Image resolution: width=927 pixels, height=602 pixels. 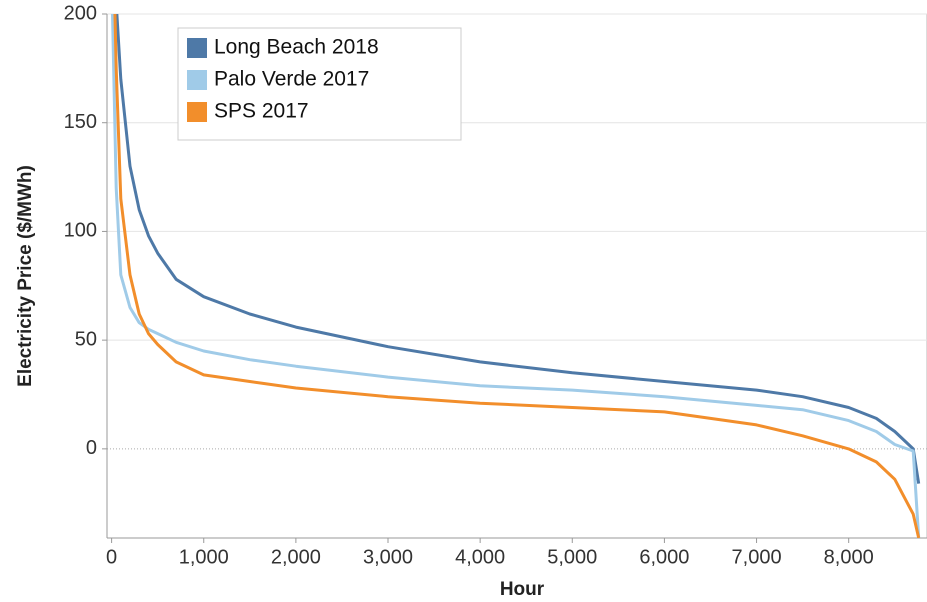 What do you see at coordinates (25, 276) in the screenshot?
I see `y-axis-title: Electricity Price ($/MWh)` at bounding box center [25, 276].